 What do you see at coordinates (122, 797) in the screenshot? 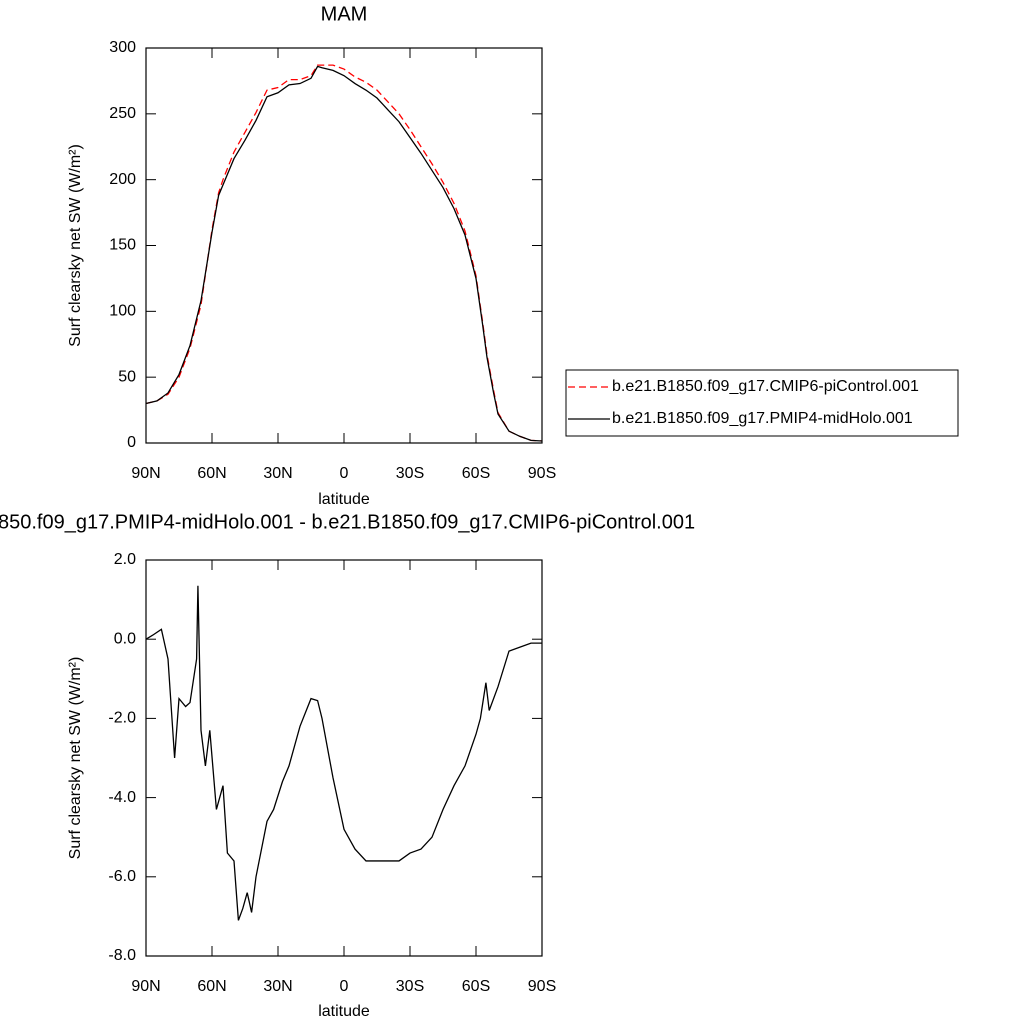
I see `y-tick-label: -4.0` at bounding box center [122, 797].